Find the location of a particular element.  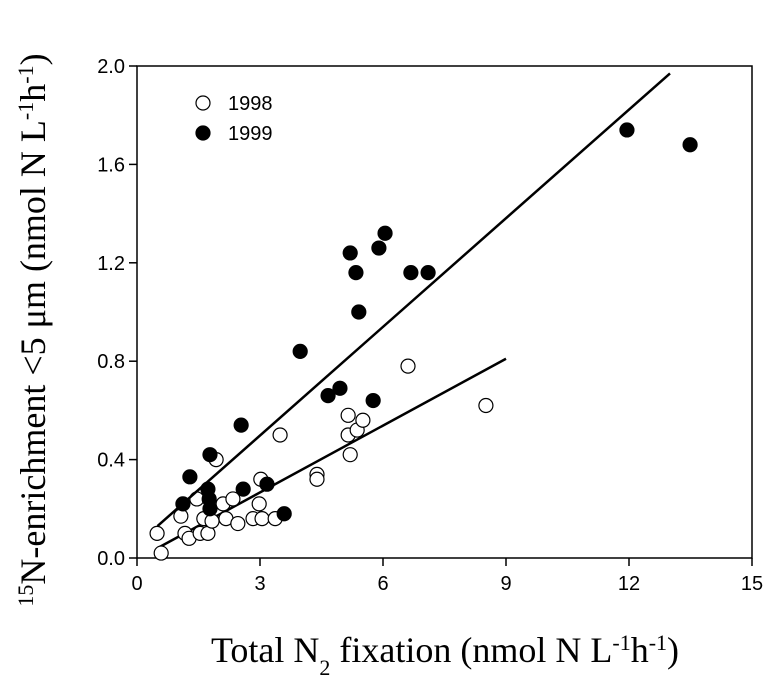

legend-label: 1999 is located at coordinates (250, 134).